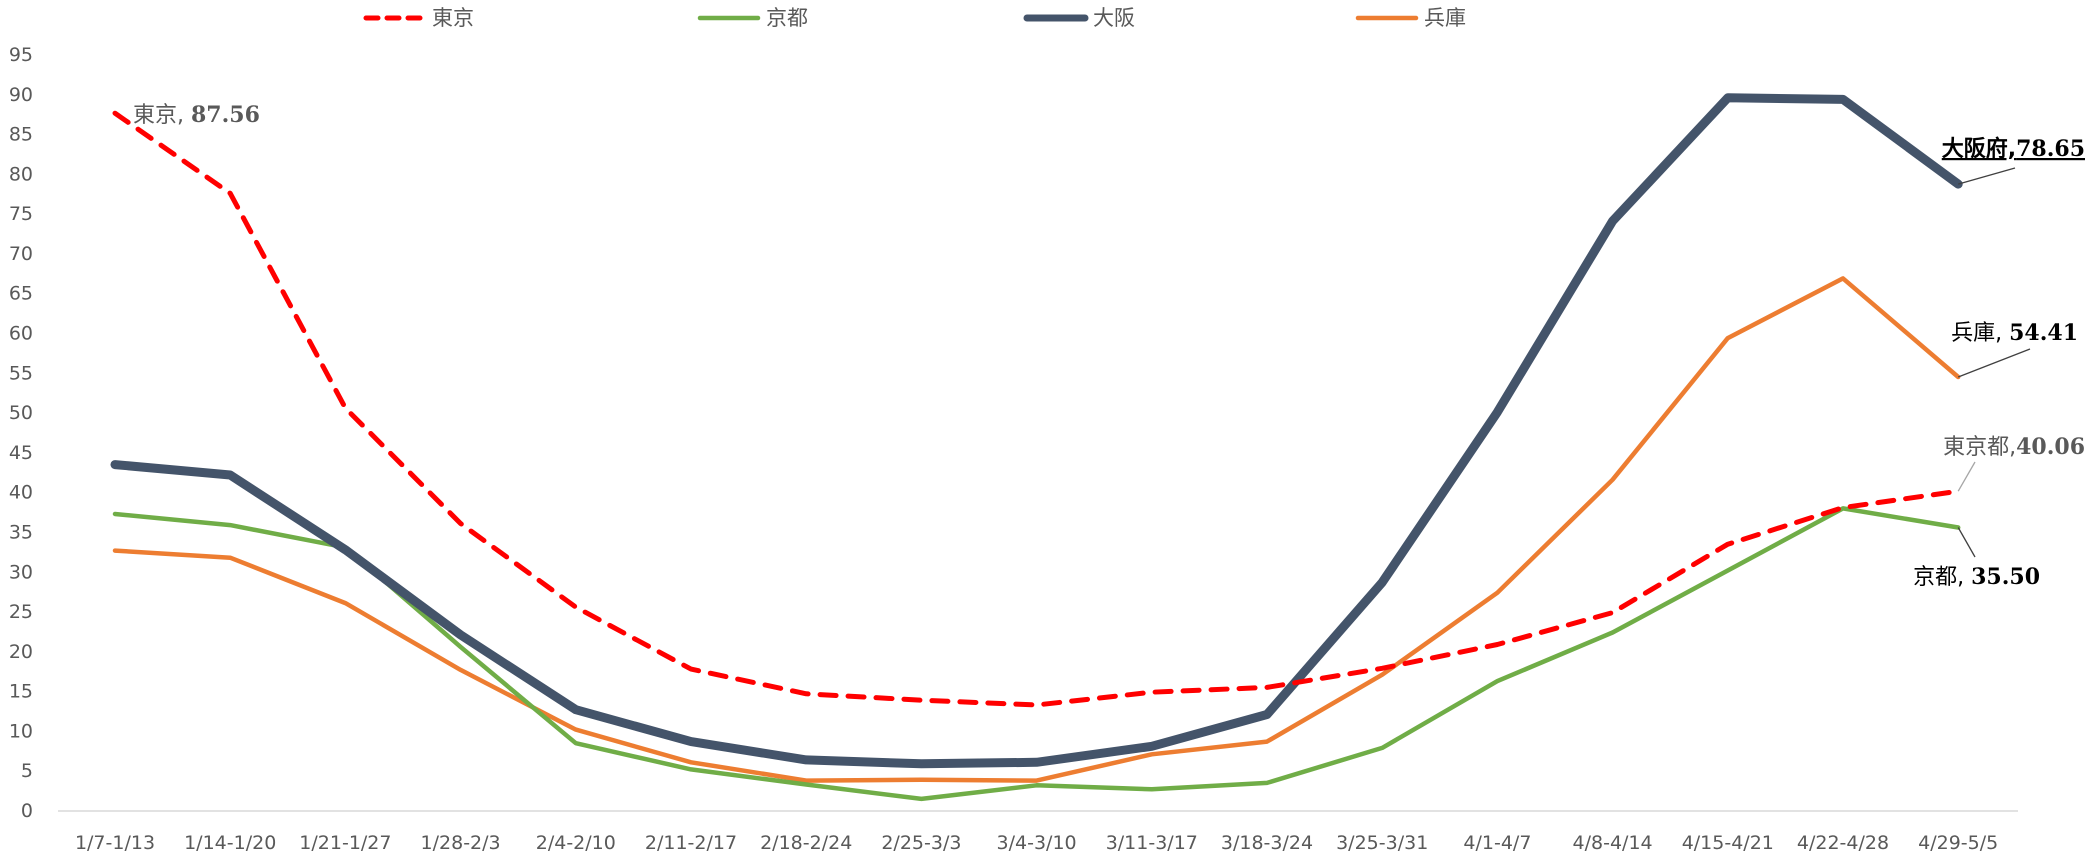  I want to click on y-axis: 0 5 10 15 20 25 30 35 40 45 50 55 60 65 70 75 80 85 90 95, so click(21, 433).